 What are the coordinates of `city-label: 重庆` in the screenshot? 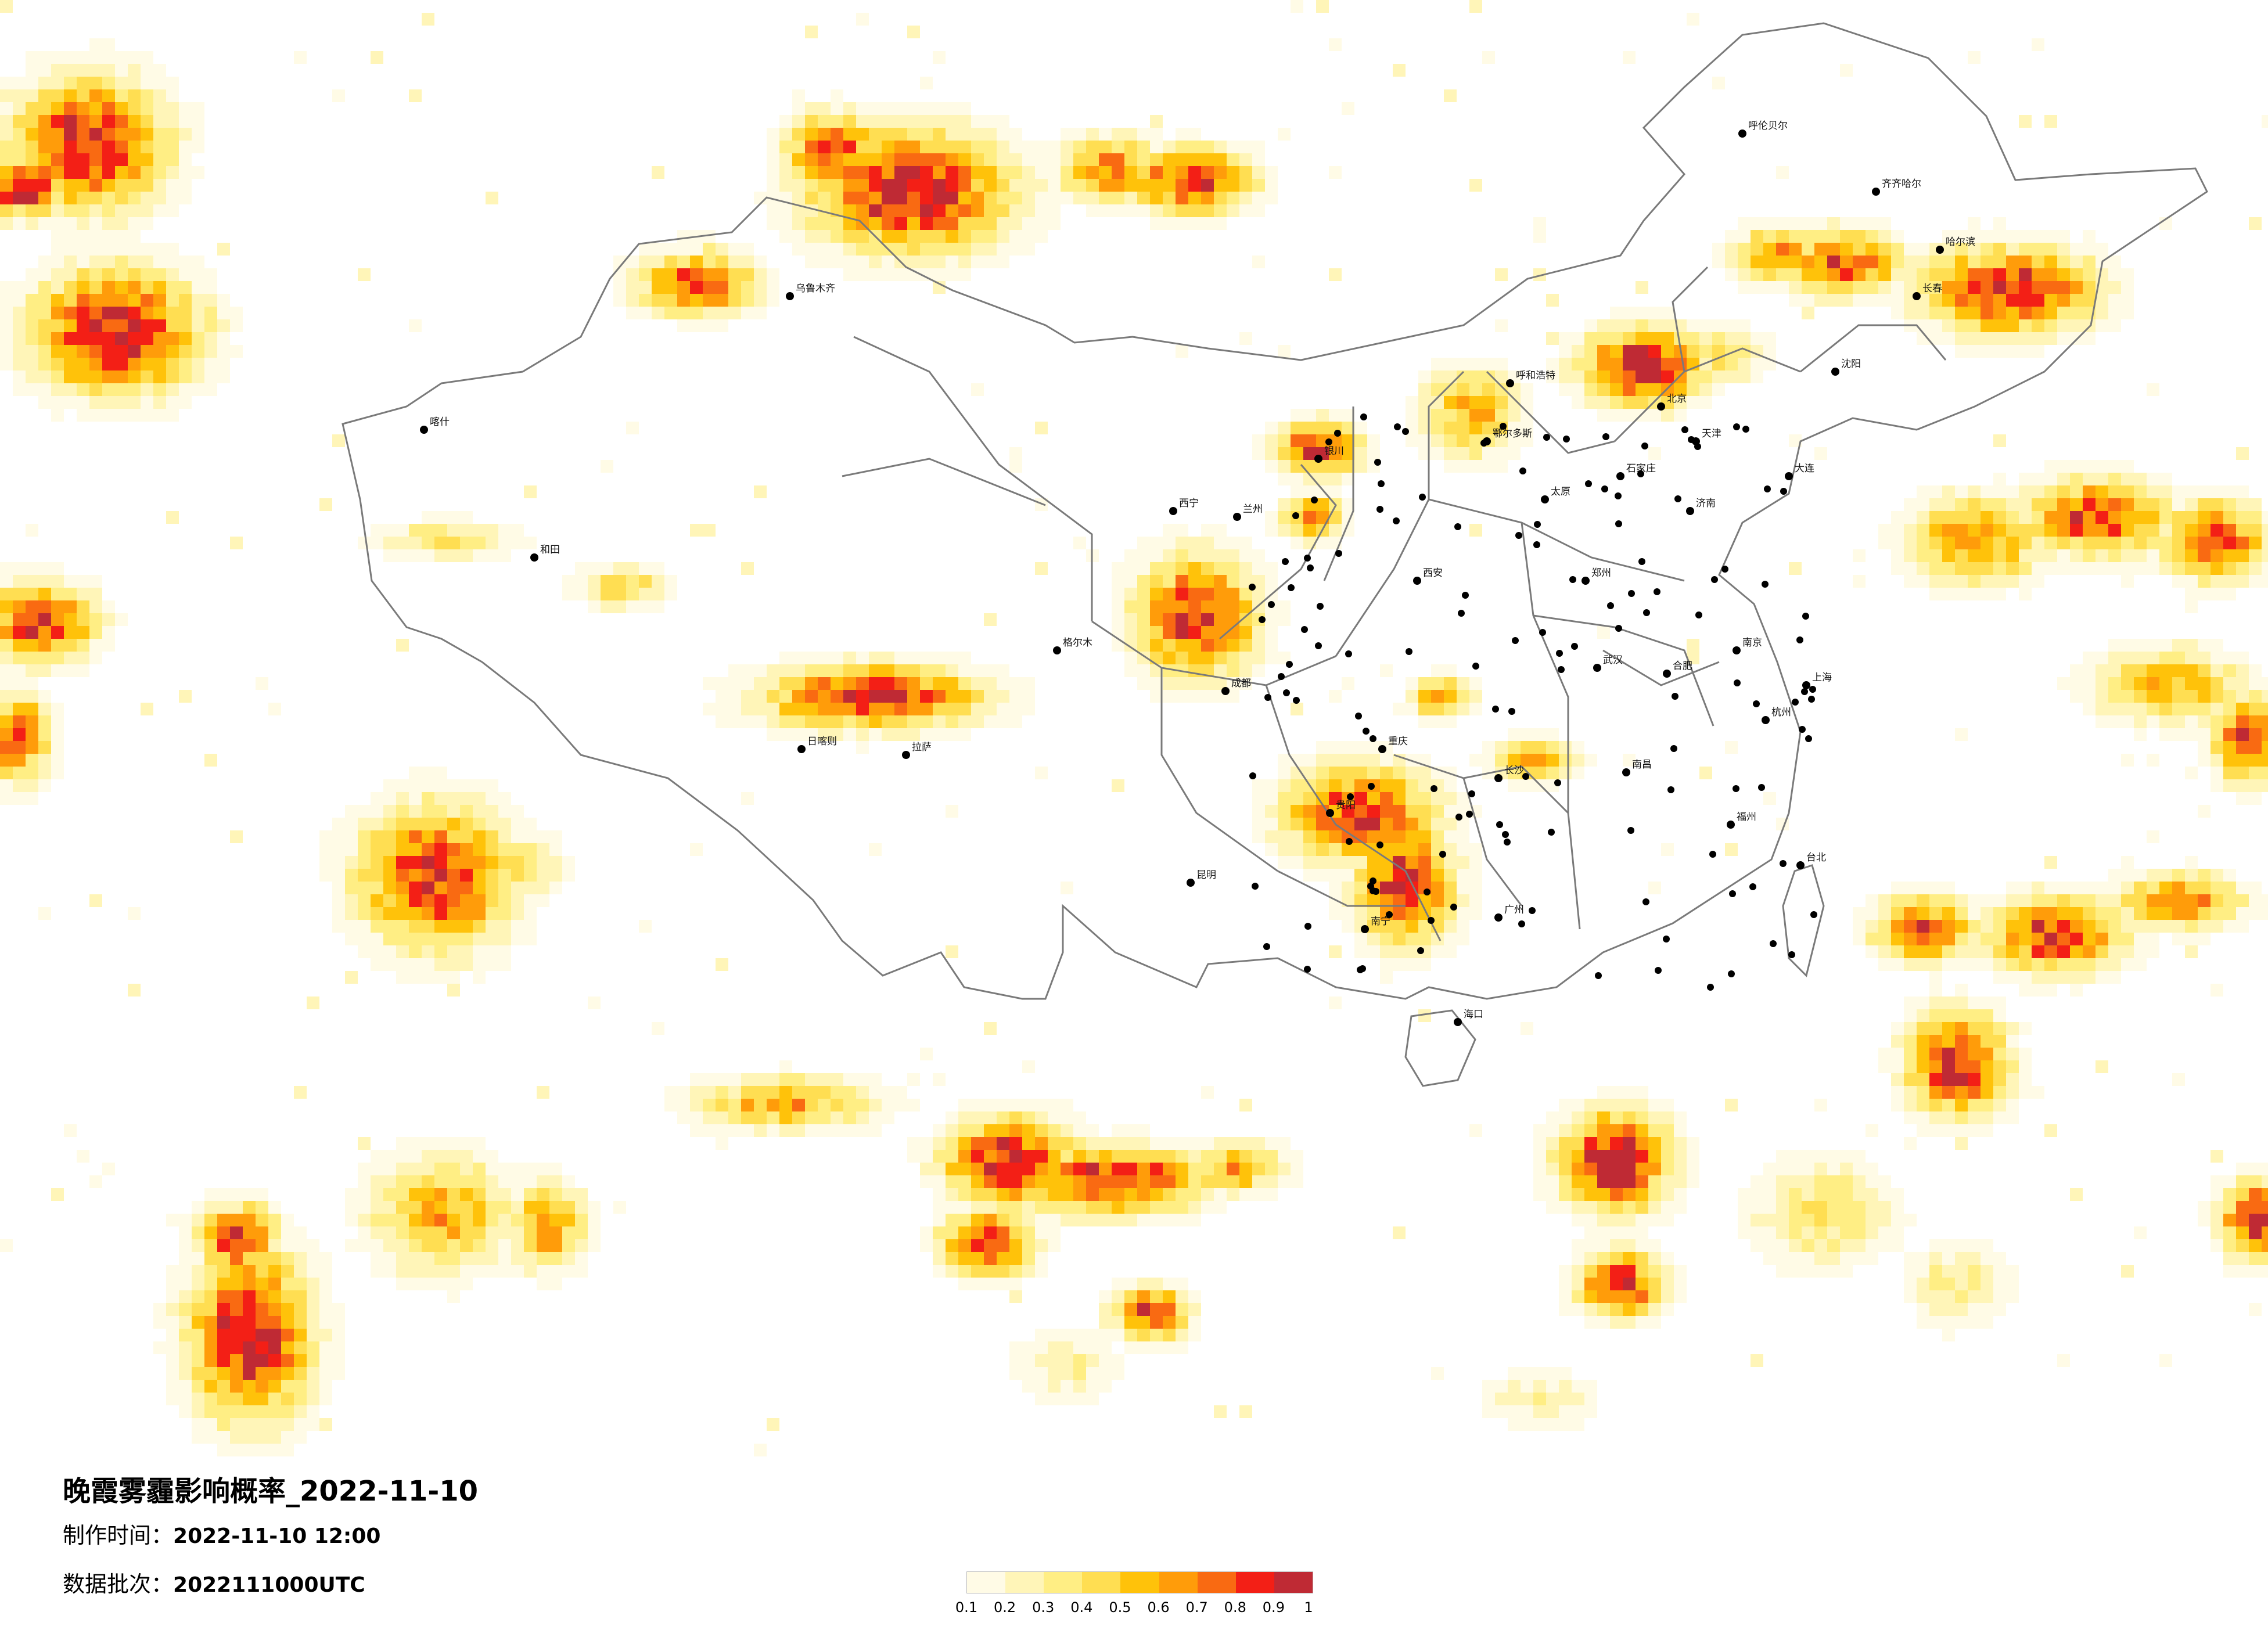 It's located at (1398, 742).